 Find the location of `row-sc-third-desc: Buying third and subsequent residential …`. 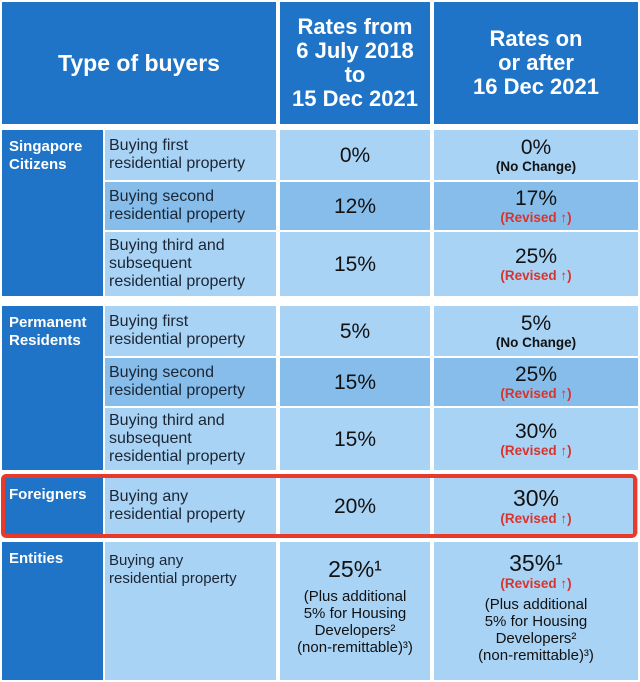

row-sc-third-desc: Buying third and subsequent residential … is located at coordinates (190, 264).